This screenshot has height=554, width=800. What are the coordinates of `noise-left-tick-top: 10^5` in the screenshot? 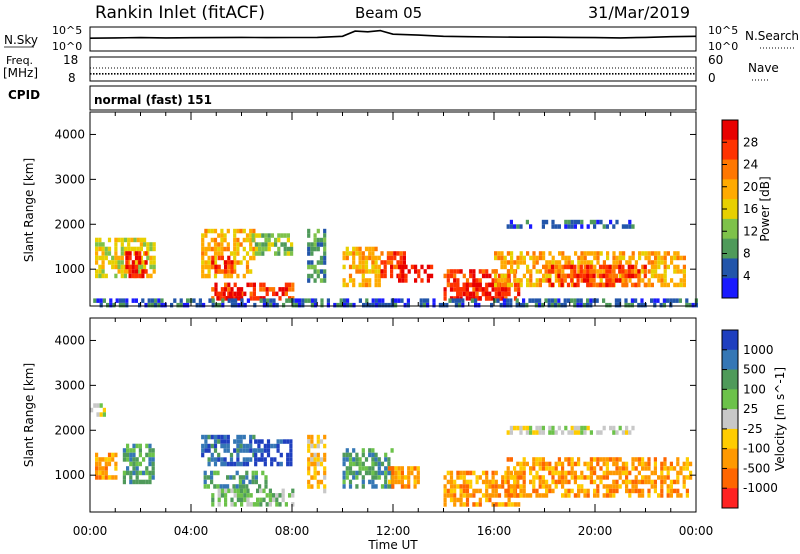 It's located at (67, 30).